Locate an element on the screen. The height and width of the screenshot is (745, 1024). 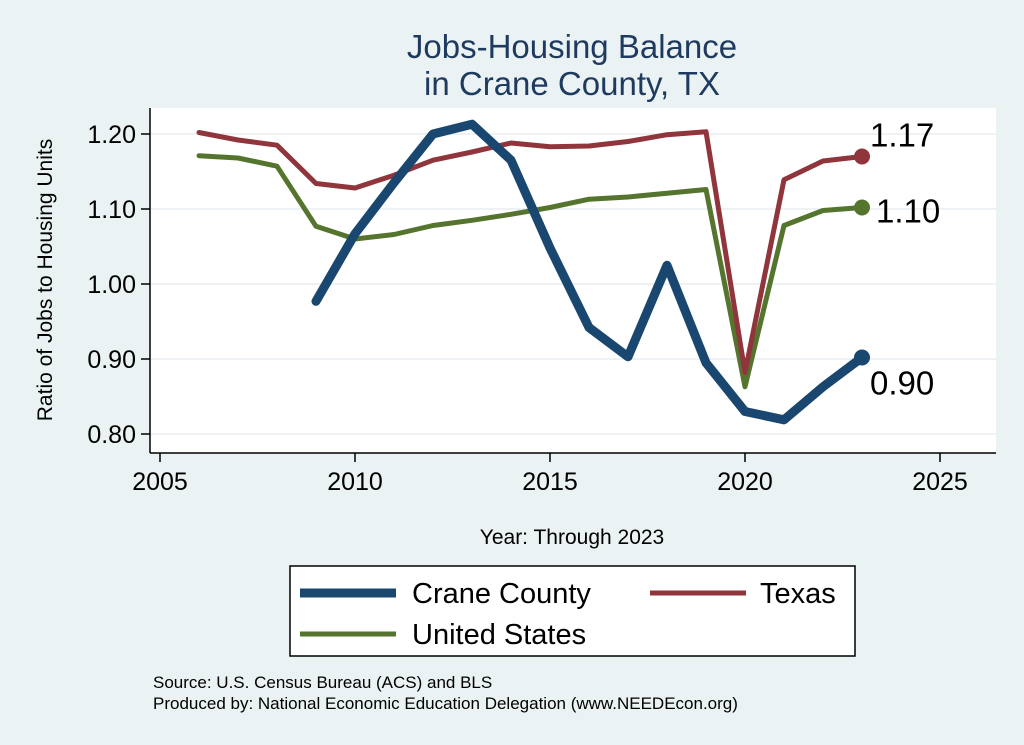
legend-box is located at coordinates (572, 611).